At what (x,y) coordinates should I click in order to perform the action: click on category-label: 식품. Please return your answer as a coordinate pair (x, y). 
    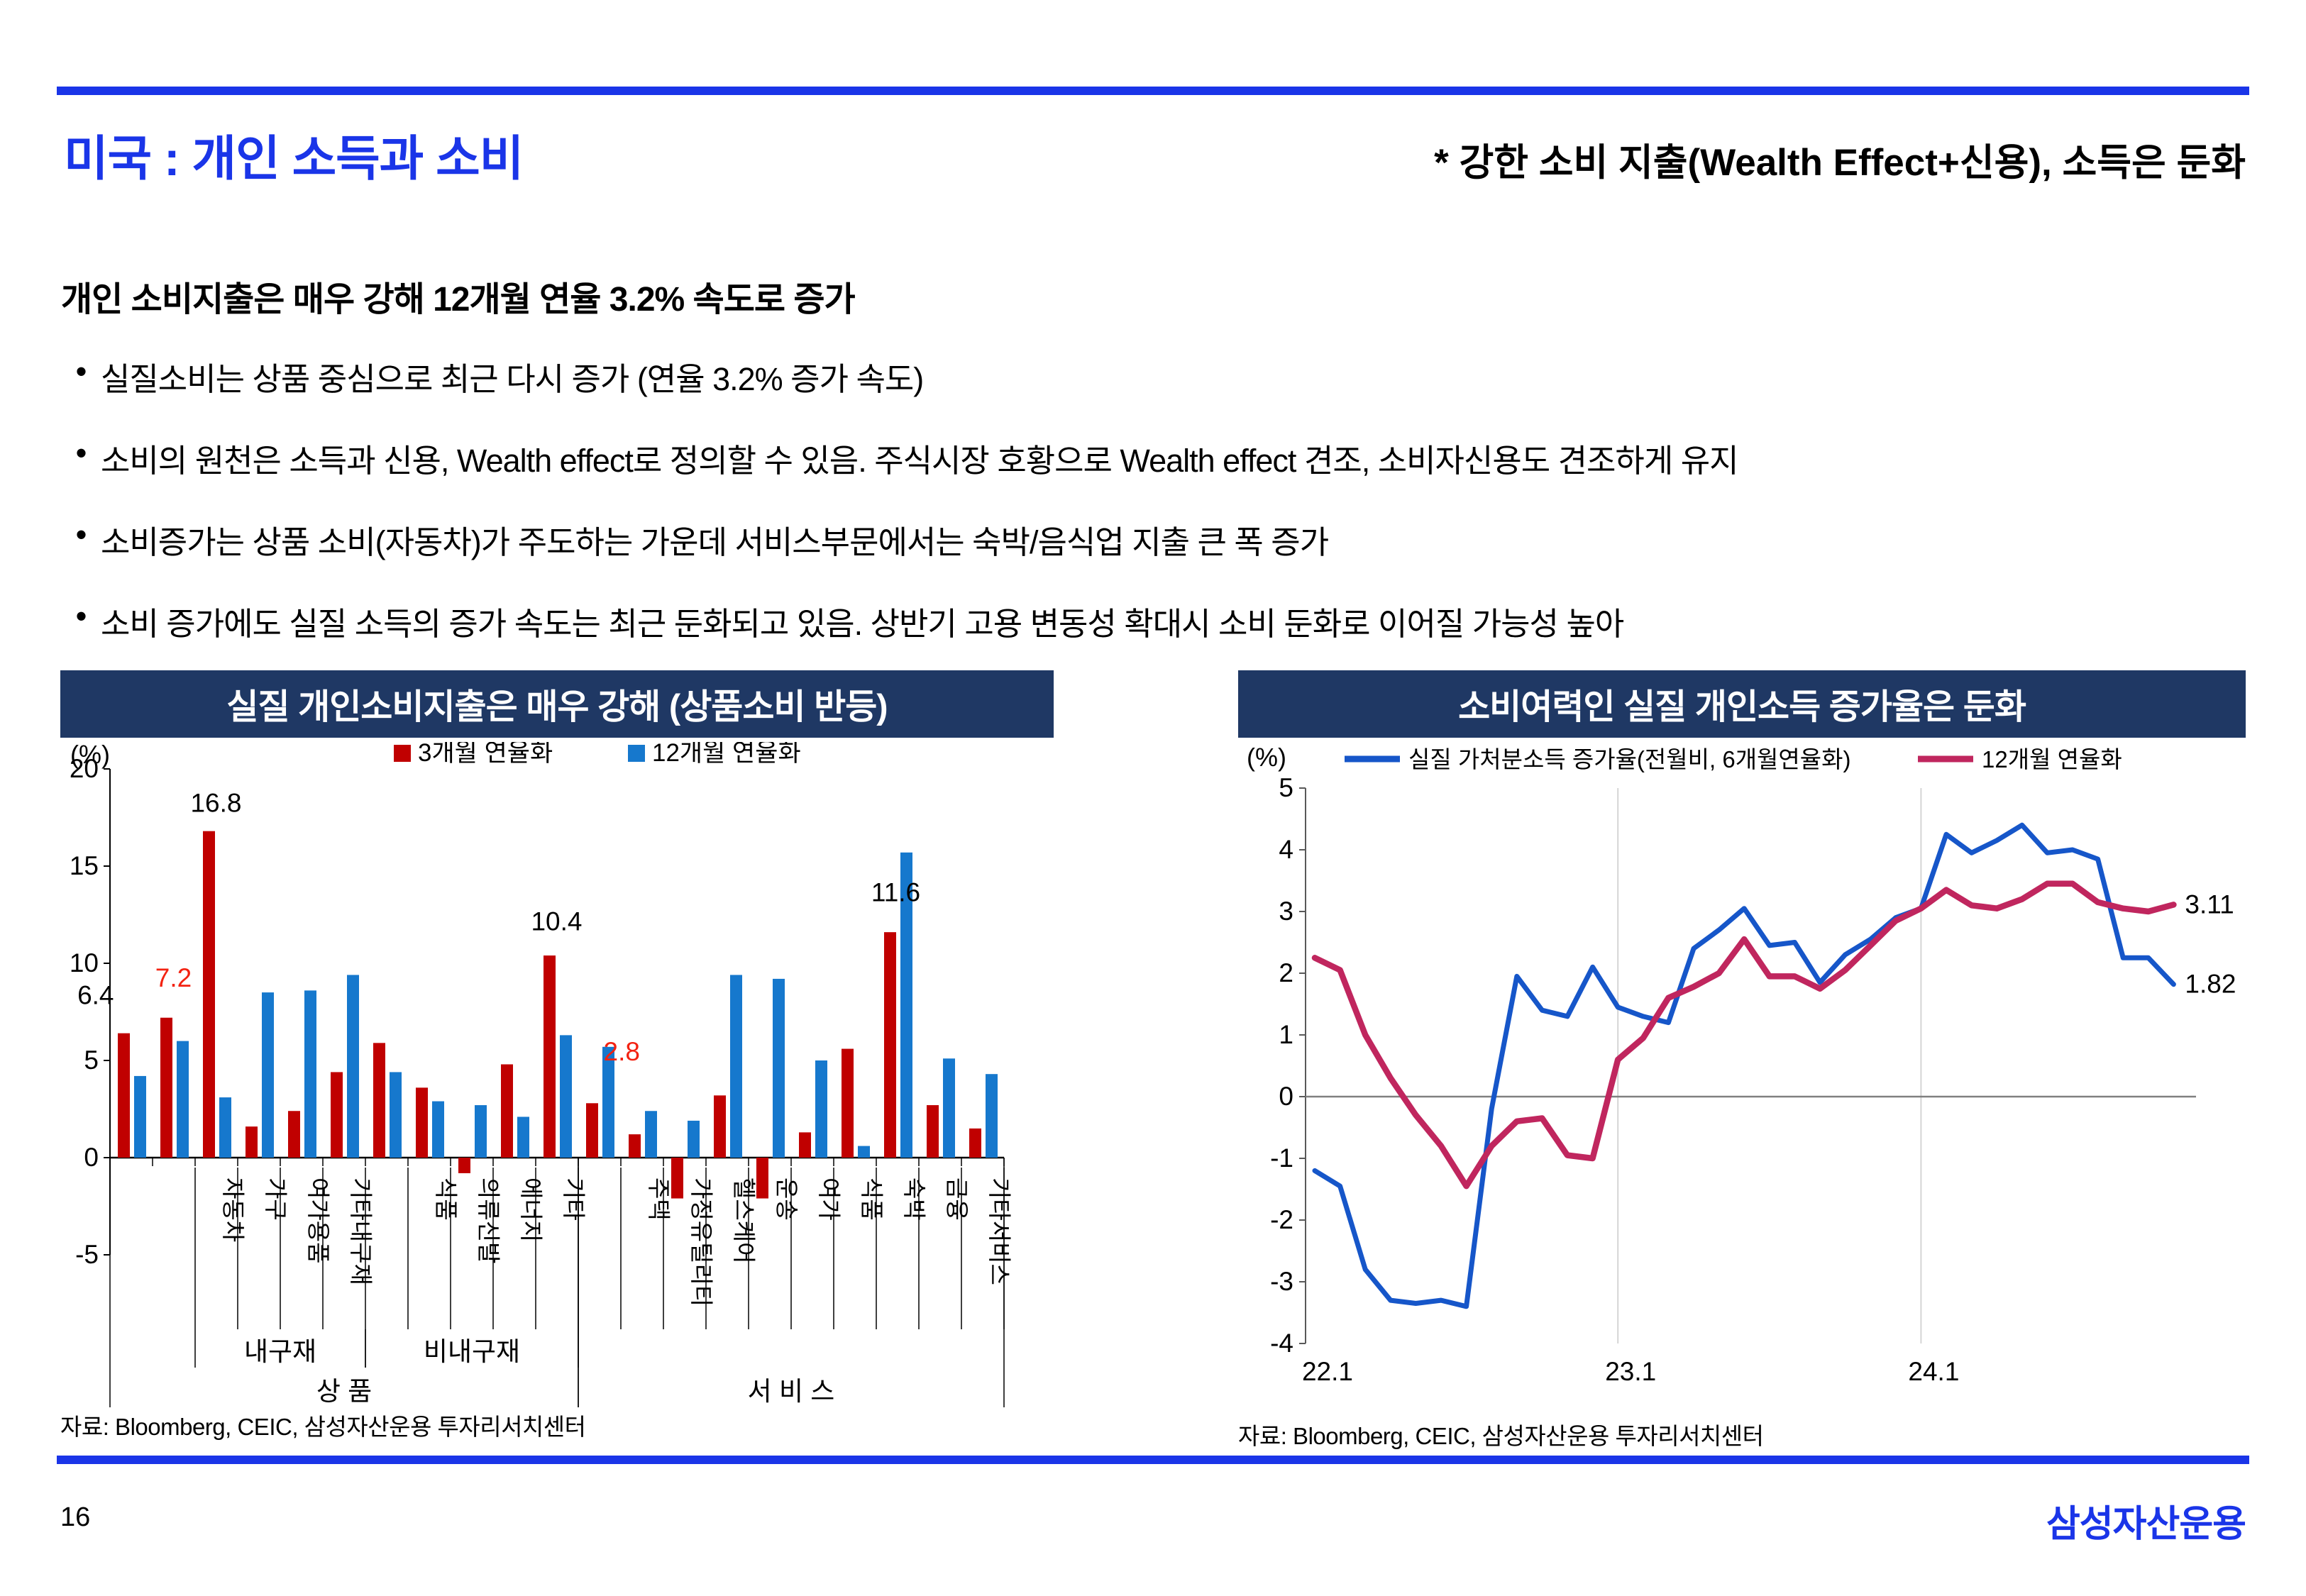
    Looking at the image, I should click on (872, 1199).